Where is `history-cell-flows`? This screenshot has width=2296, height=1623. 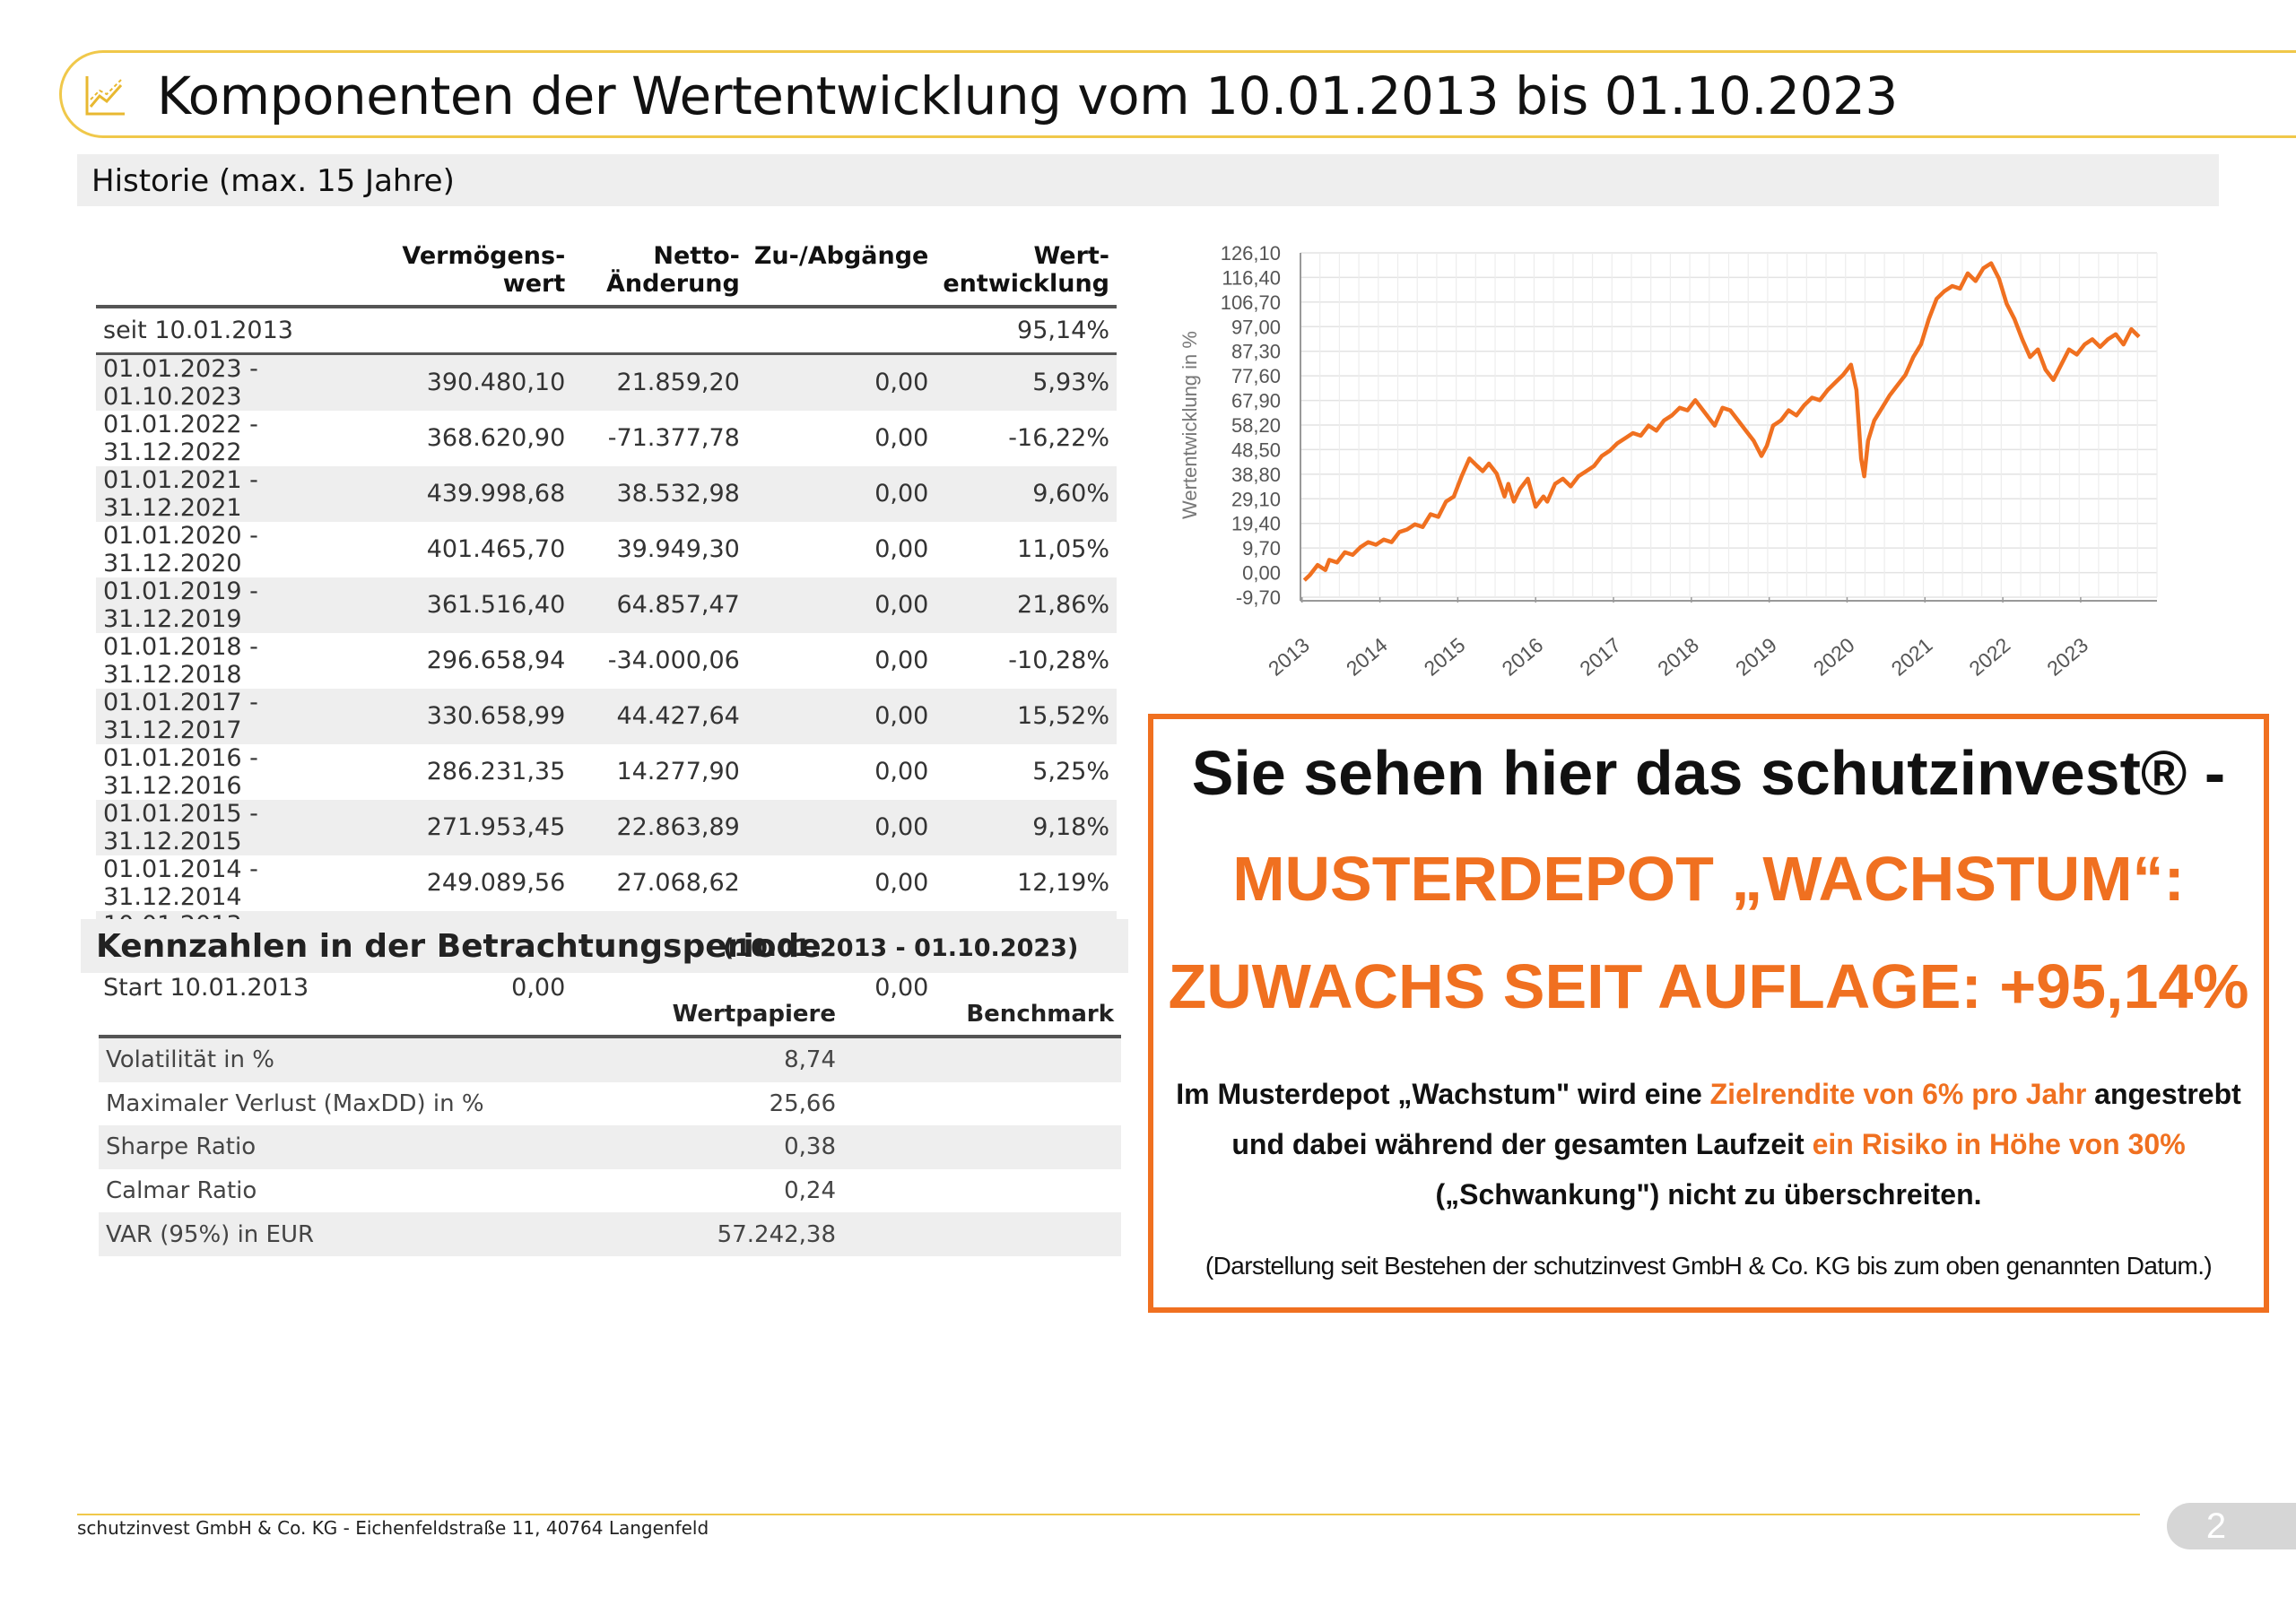 history-cell-flows is located at coordinates (841, 331).